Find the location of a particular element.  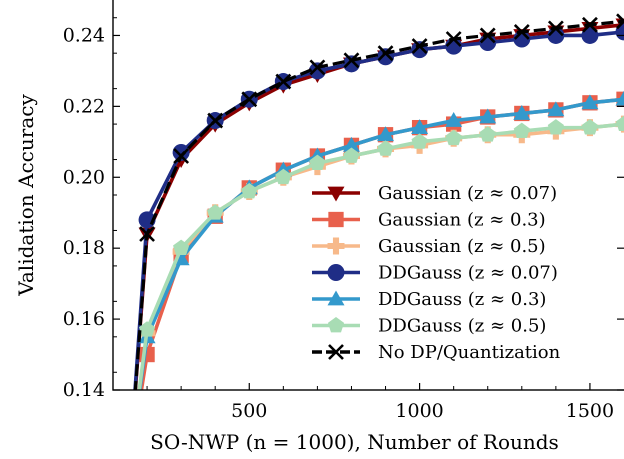

x-tick-label: 1000 is located at coordinates (419, 411).